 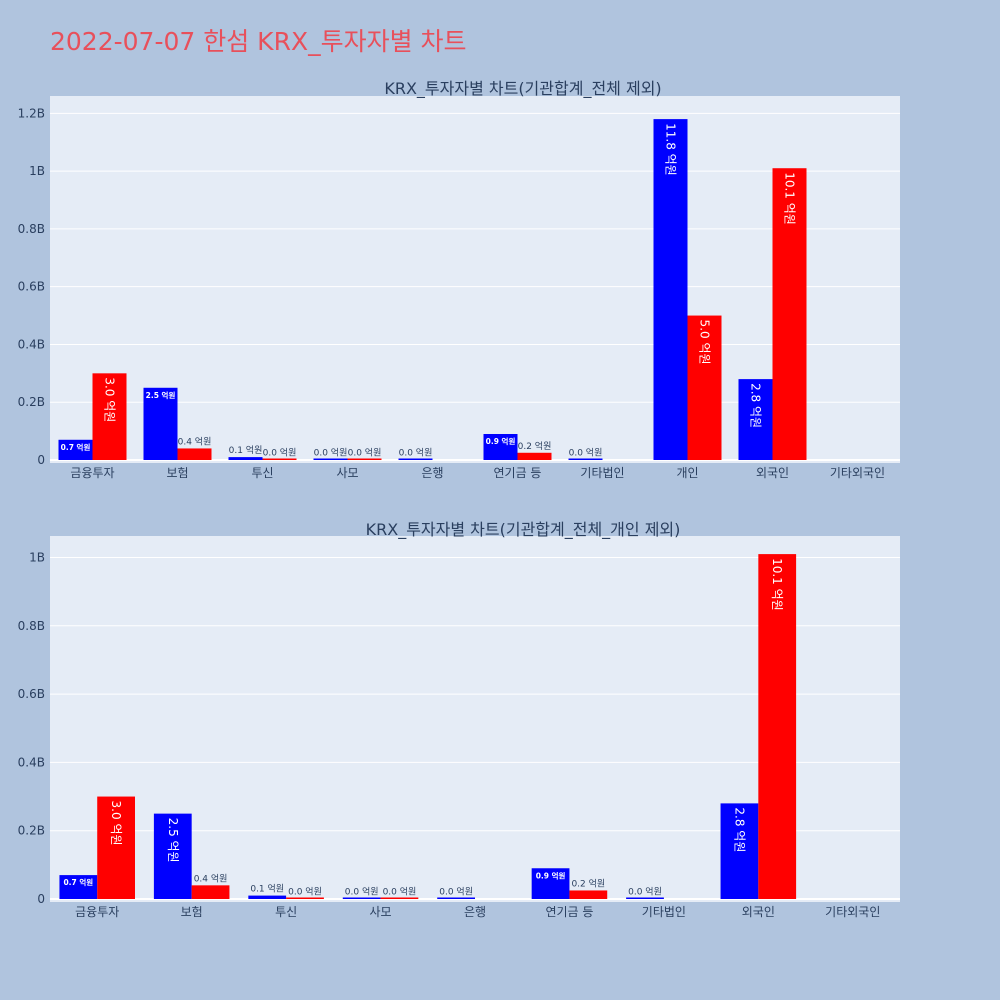 What do you see at coordinates (523, 530) in the screenshot?
I see `chart-title: KRX_투자자별 차트(기관합계_전체_개인 제외)` at bounding box center [523, 530].